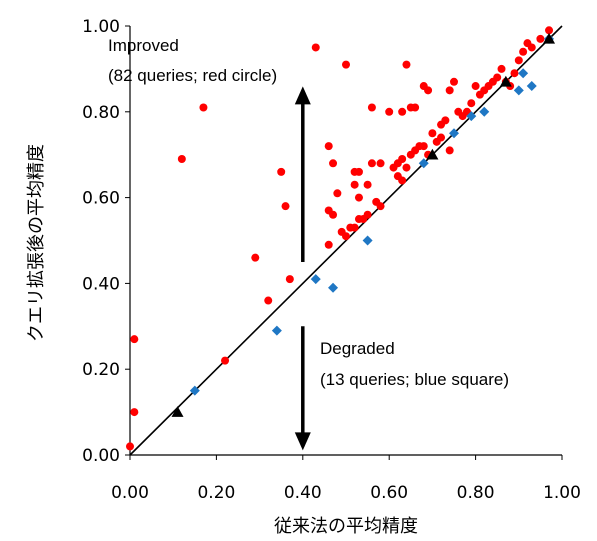 The width and height of the screenshot is (597, 541). I want to click on x-tick-label: 0.40, so click(303, 493).